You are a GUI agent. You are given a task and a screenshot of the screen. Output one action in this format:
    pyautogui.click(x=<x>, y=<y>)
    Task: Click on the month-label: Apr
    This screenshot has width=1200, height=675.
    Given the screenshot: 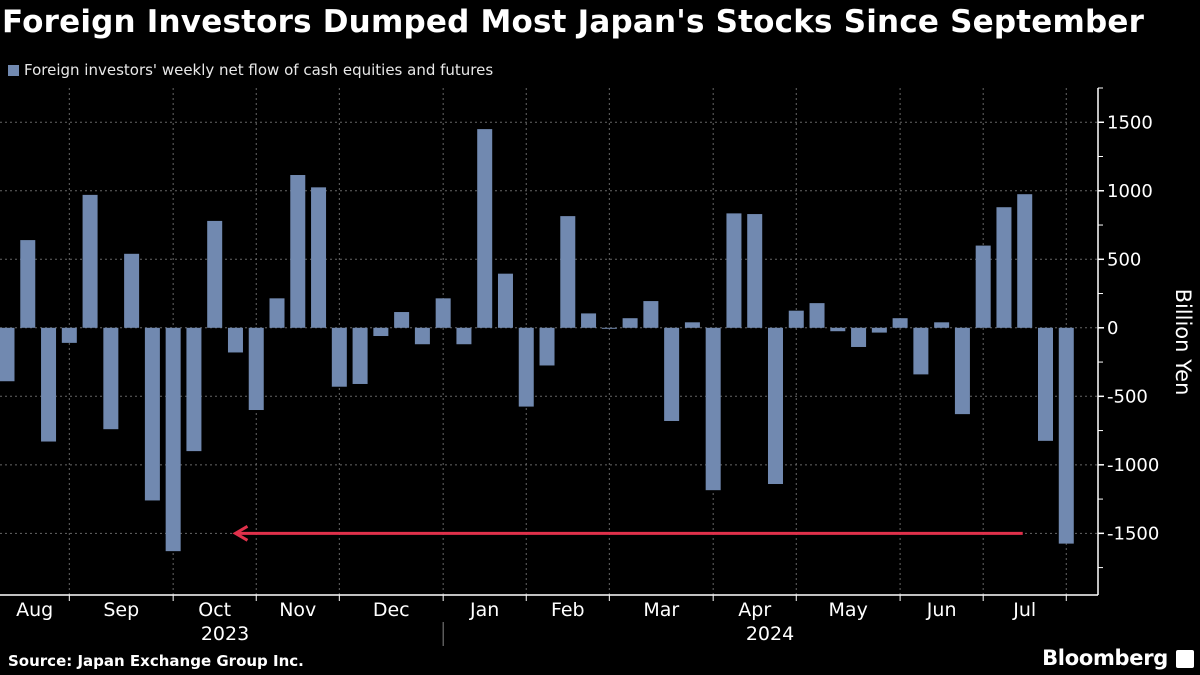 What is the action you would take?
    pyautogui.click(x=754, y=610)
    